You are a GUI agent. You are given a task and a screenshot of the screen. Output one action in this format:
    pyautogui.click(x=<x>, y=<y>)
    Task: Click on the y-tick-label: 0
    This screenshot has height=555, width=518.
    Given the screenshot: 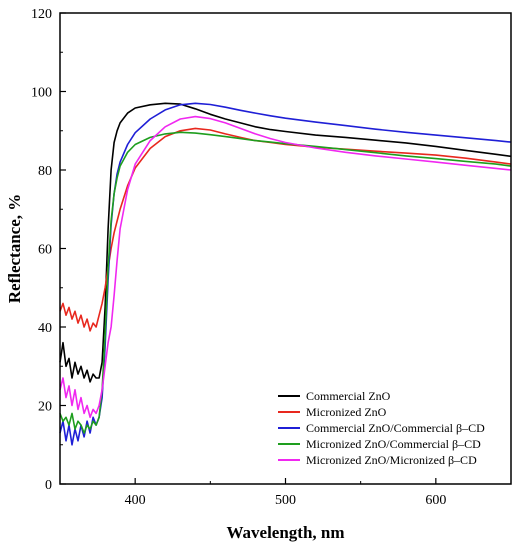 What is the action you would take?
    pyautogui.click(x=48, y=485)
    